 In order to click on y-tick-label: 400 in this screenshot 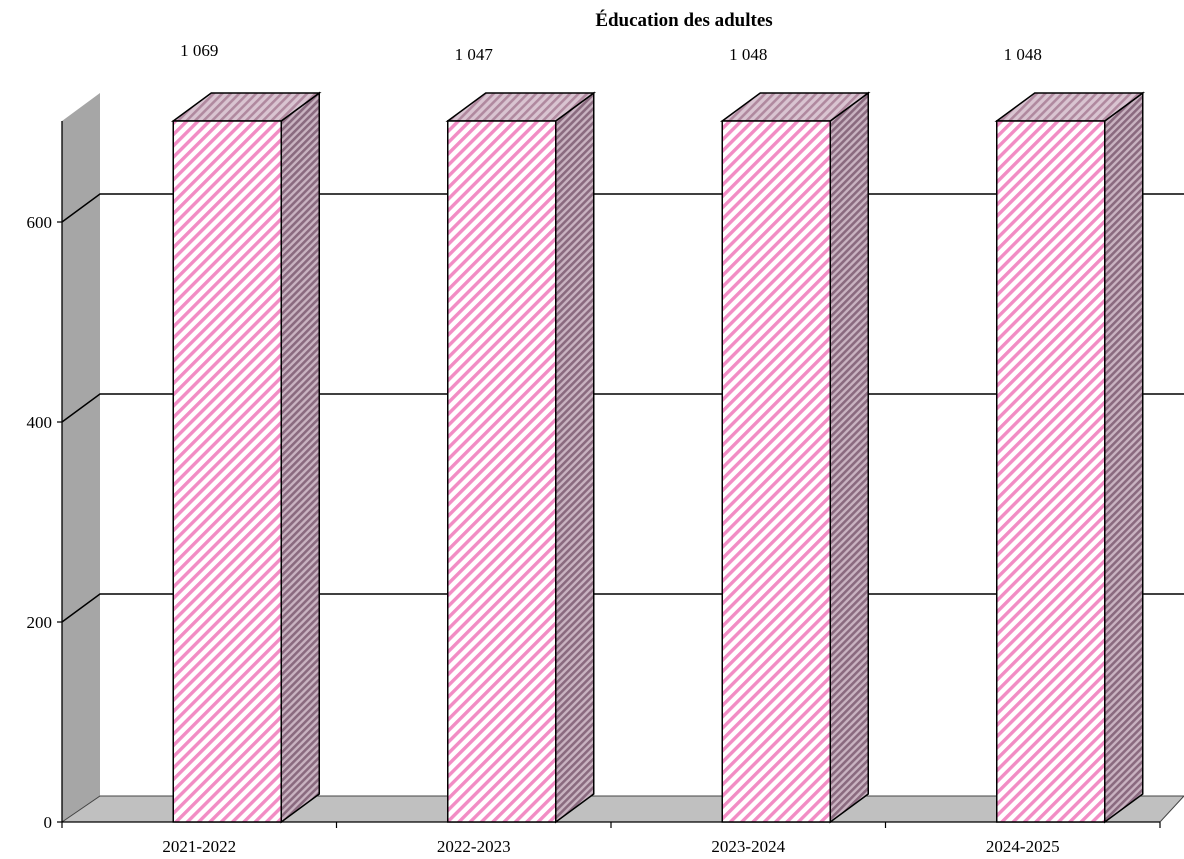, I will do `click(40, 422)`.